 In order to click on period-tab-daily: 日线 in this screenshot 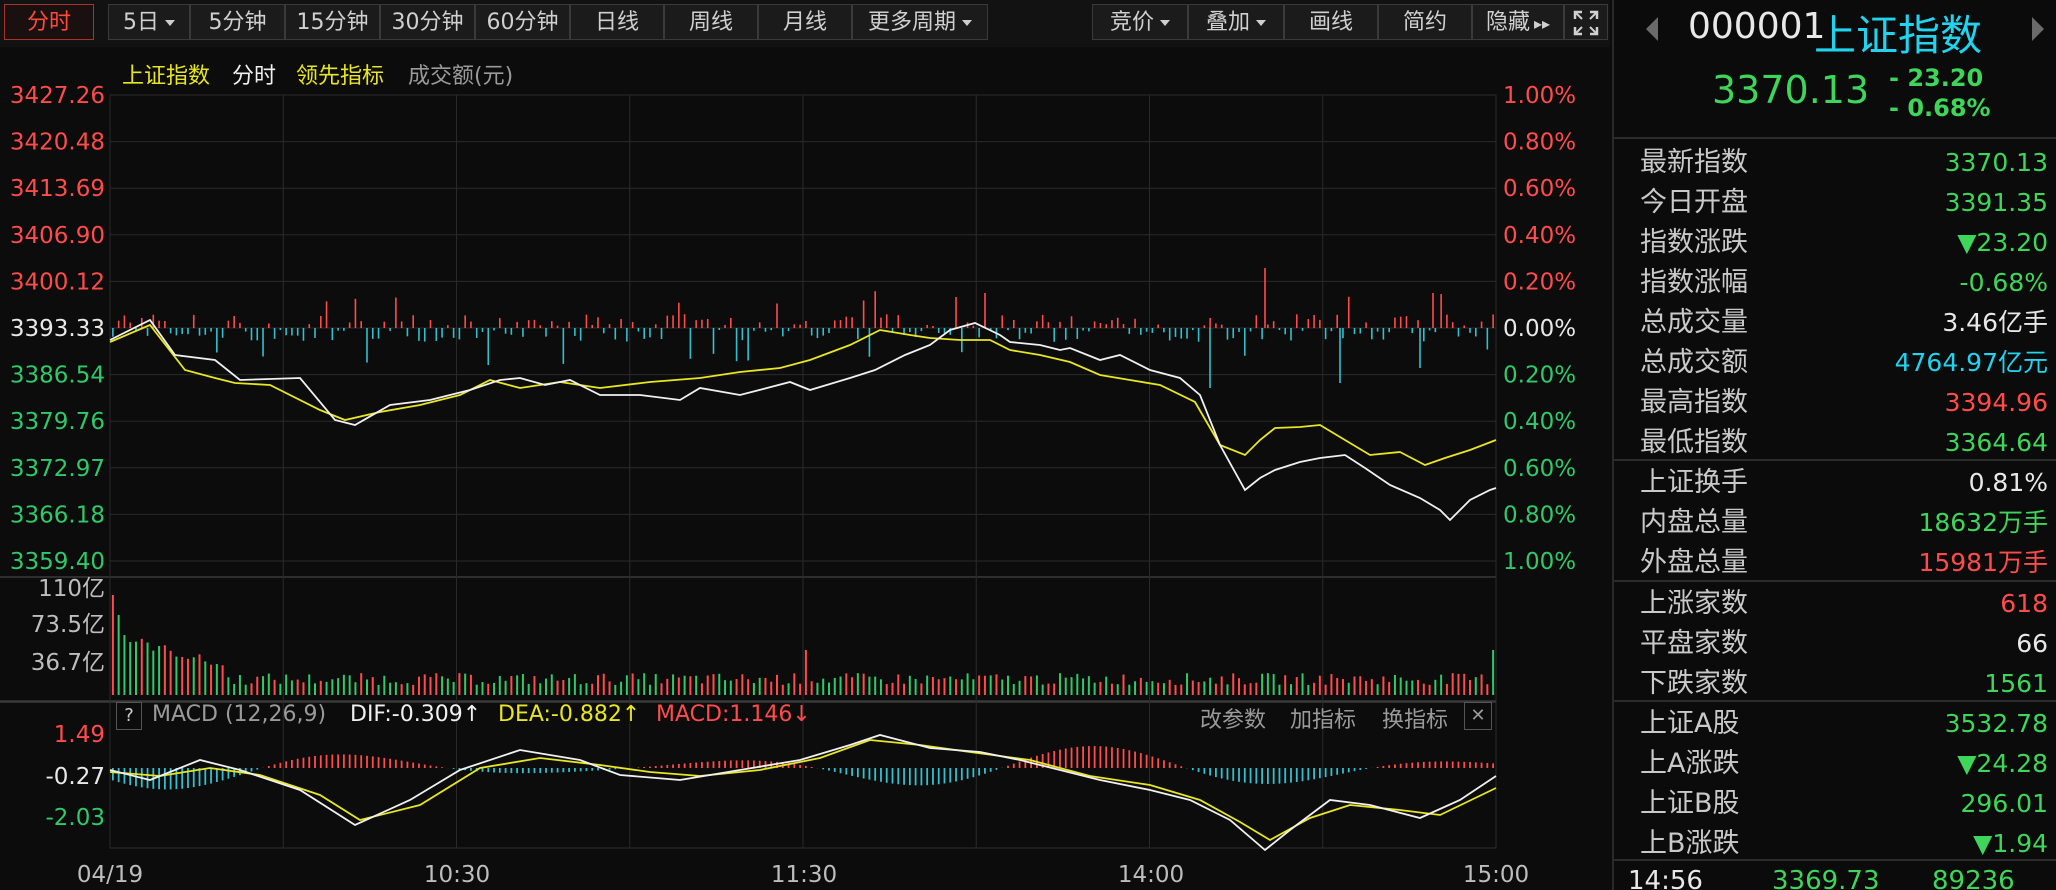, I will do `click(617, 22)`.